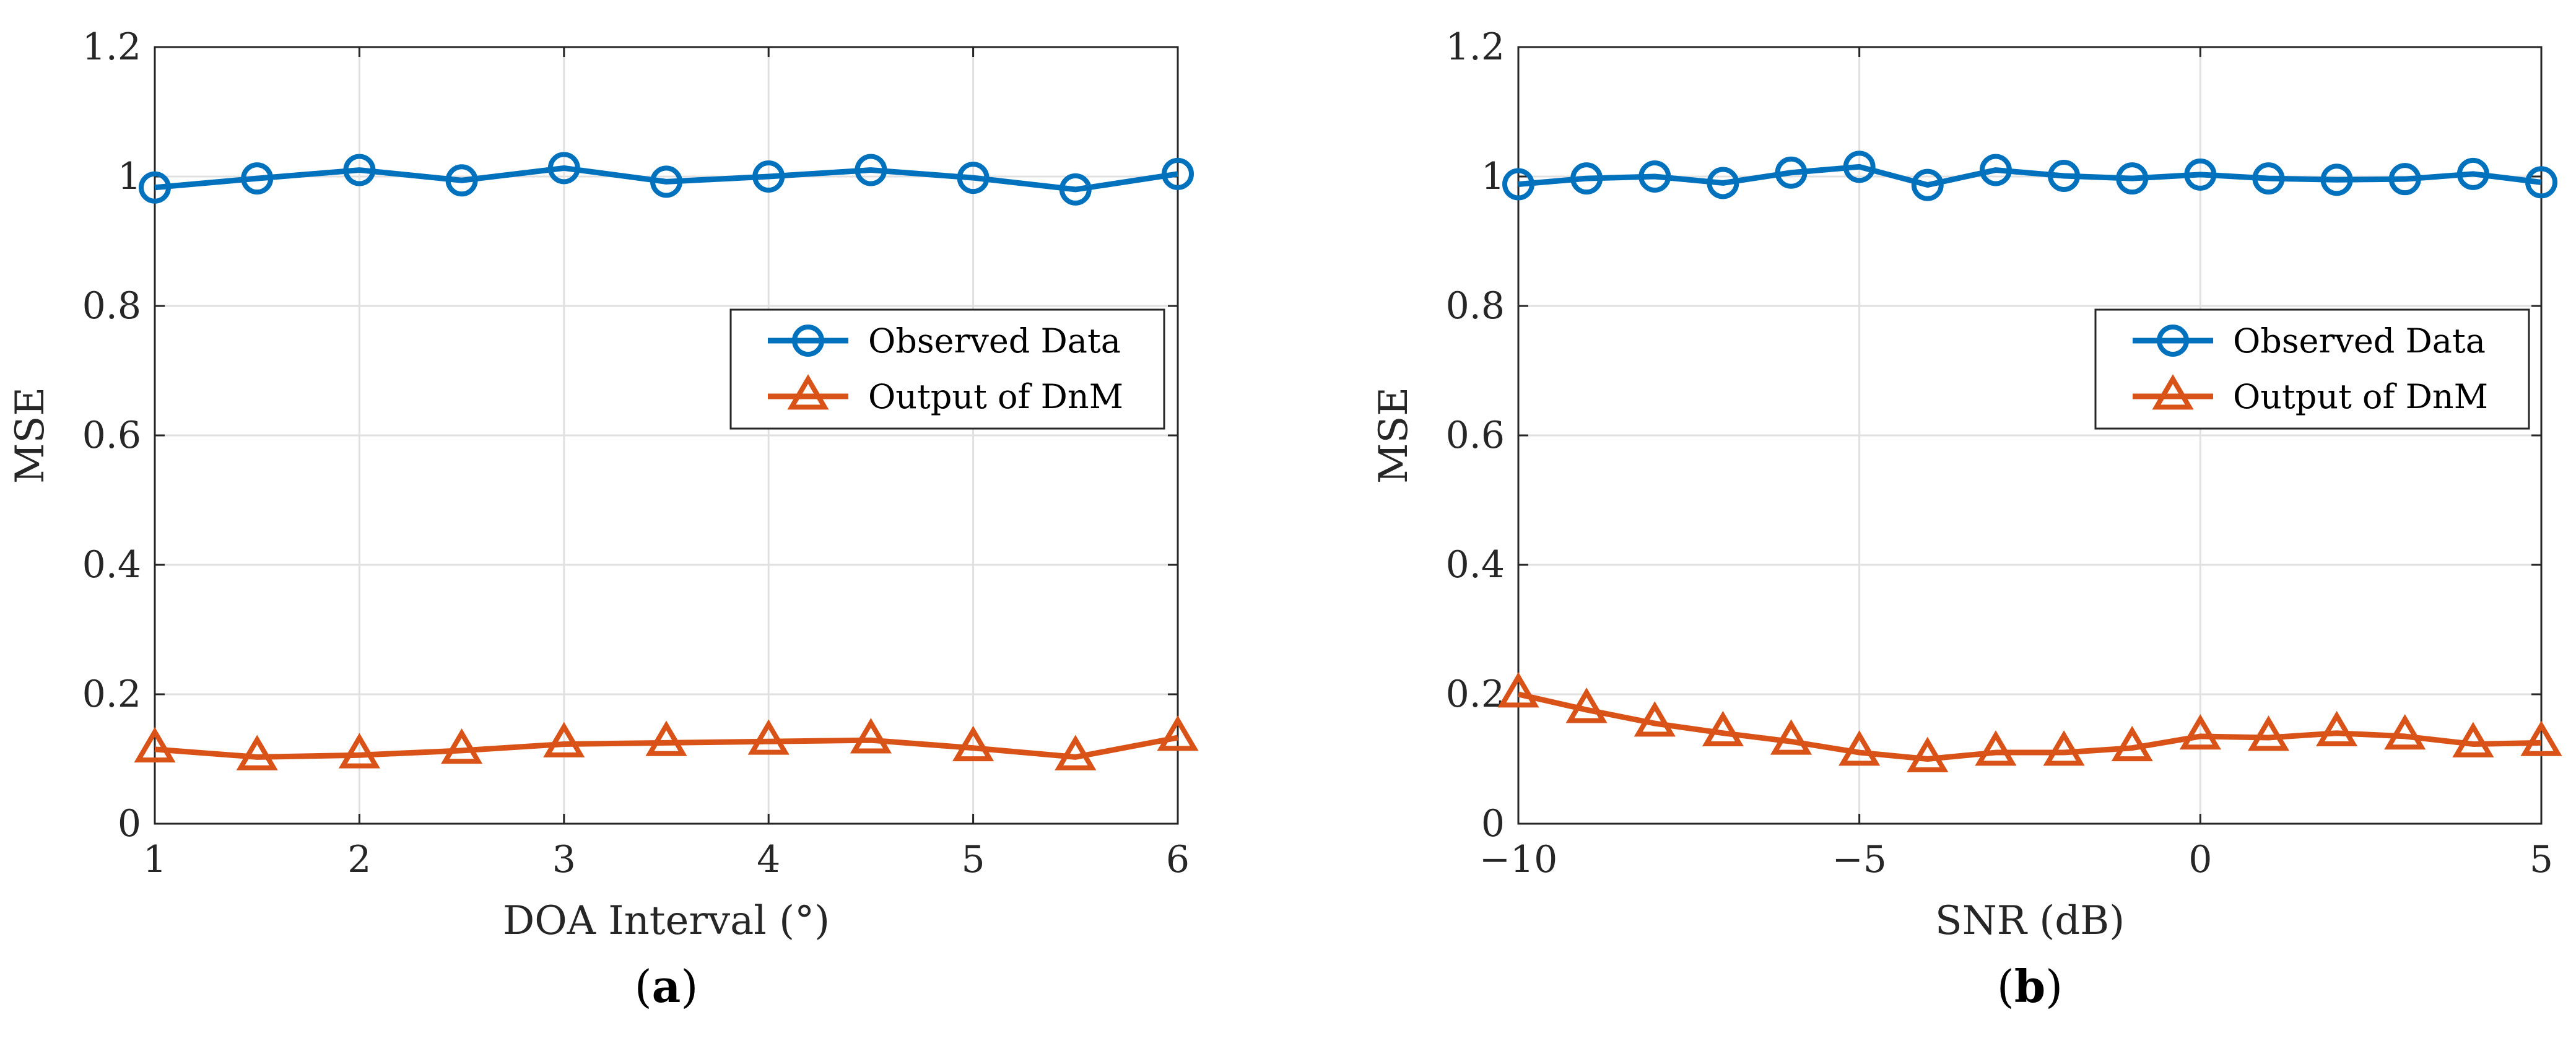 The height and width of the screenshot is (1038, 2576). What do you see at coordinates (155, 860) in the screenshot?
I see `x-tick-label: 1` at bounding box center [155, 860].